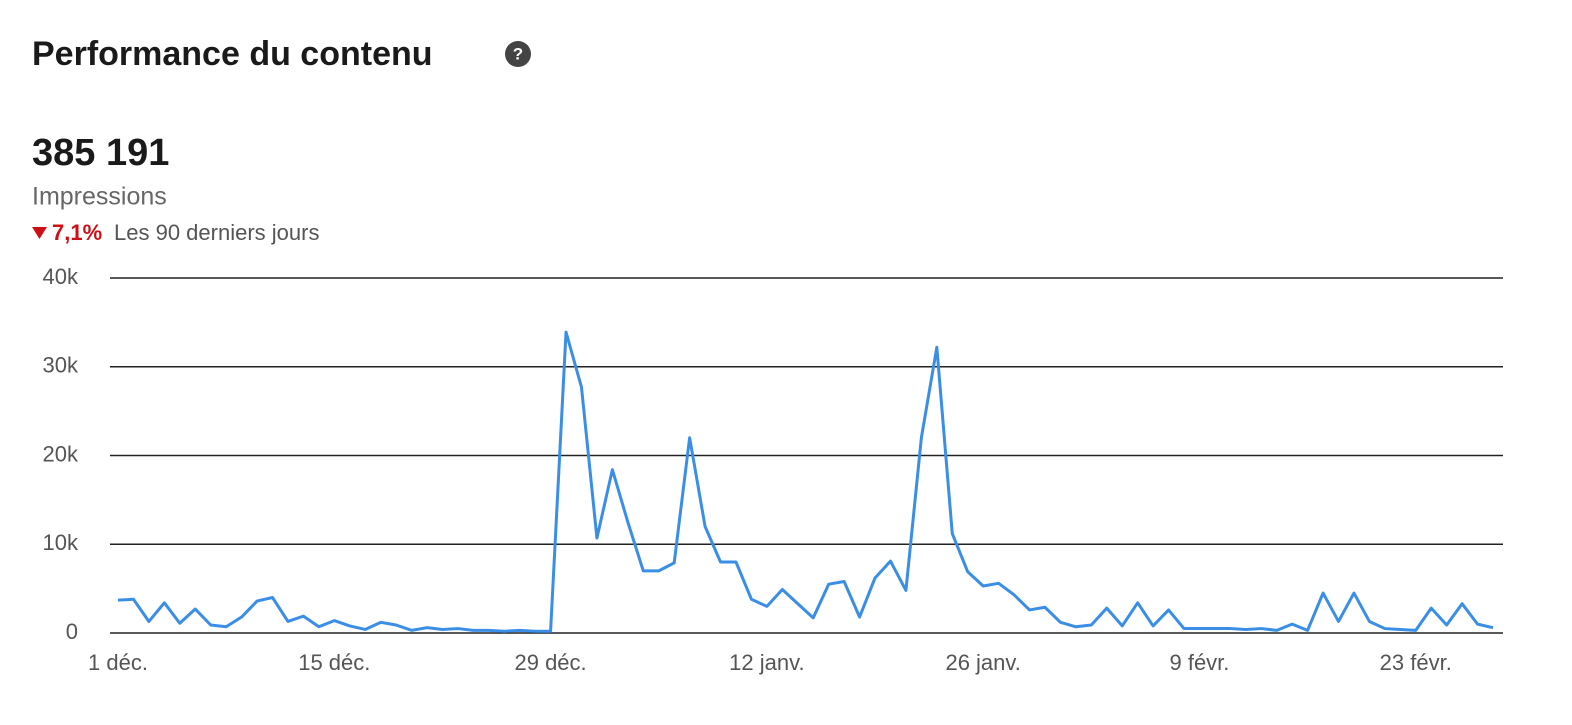 The image size is (1572, 725). What do you see at coordinates (72, 631) in the screenshot?
I see `y-tick-label: 0` at bounding box center [72, 631].